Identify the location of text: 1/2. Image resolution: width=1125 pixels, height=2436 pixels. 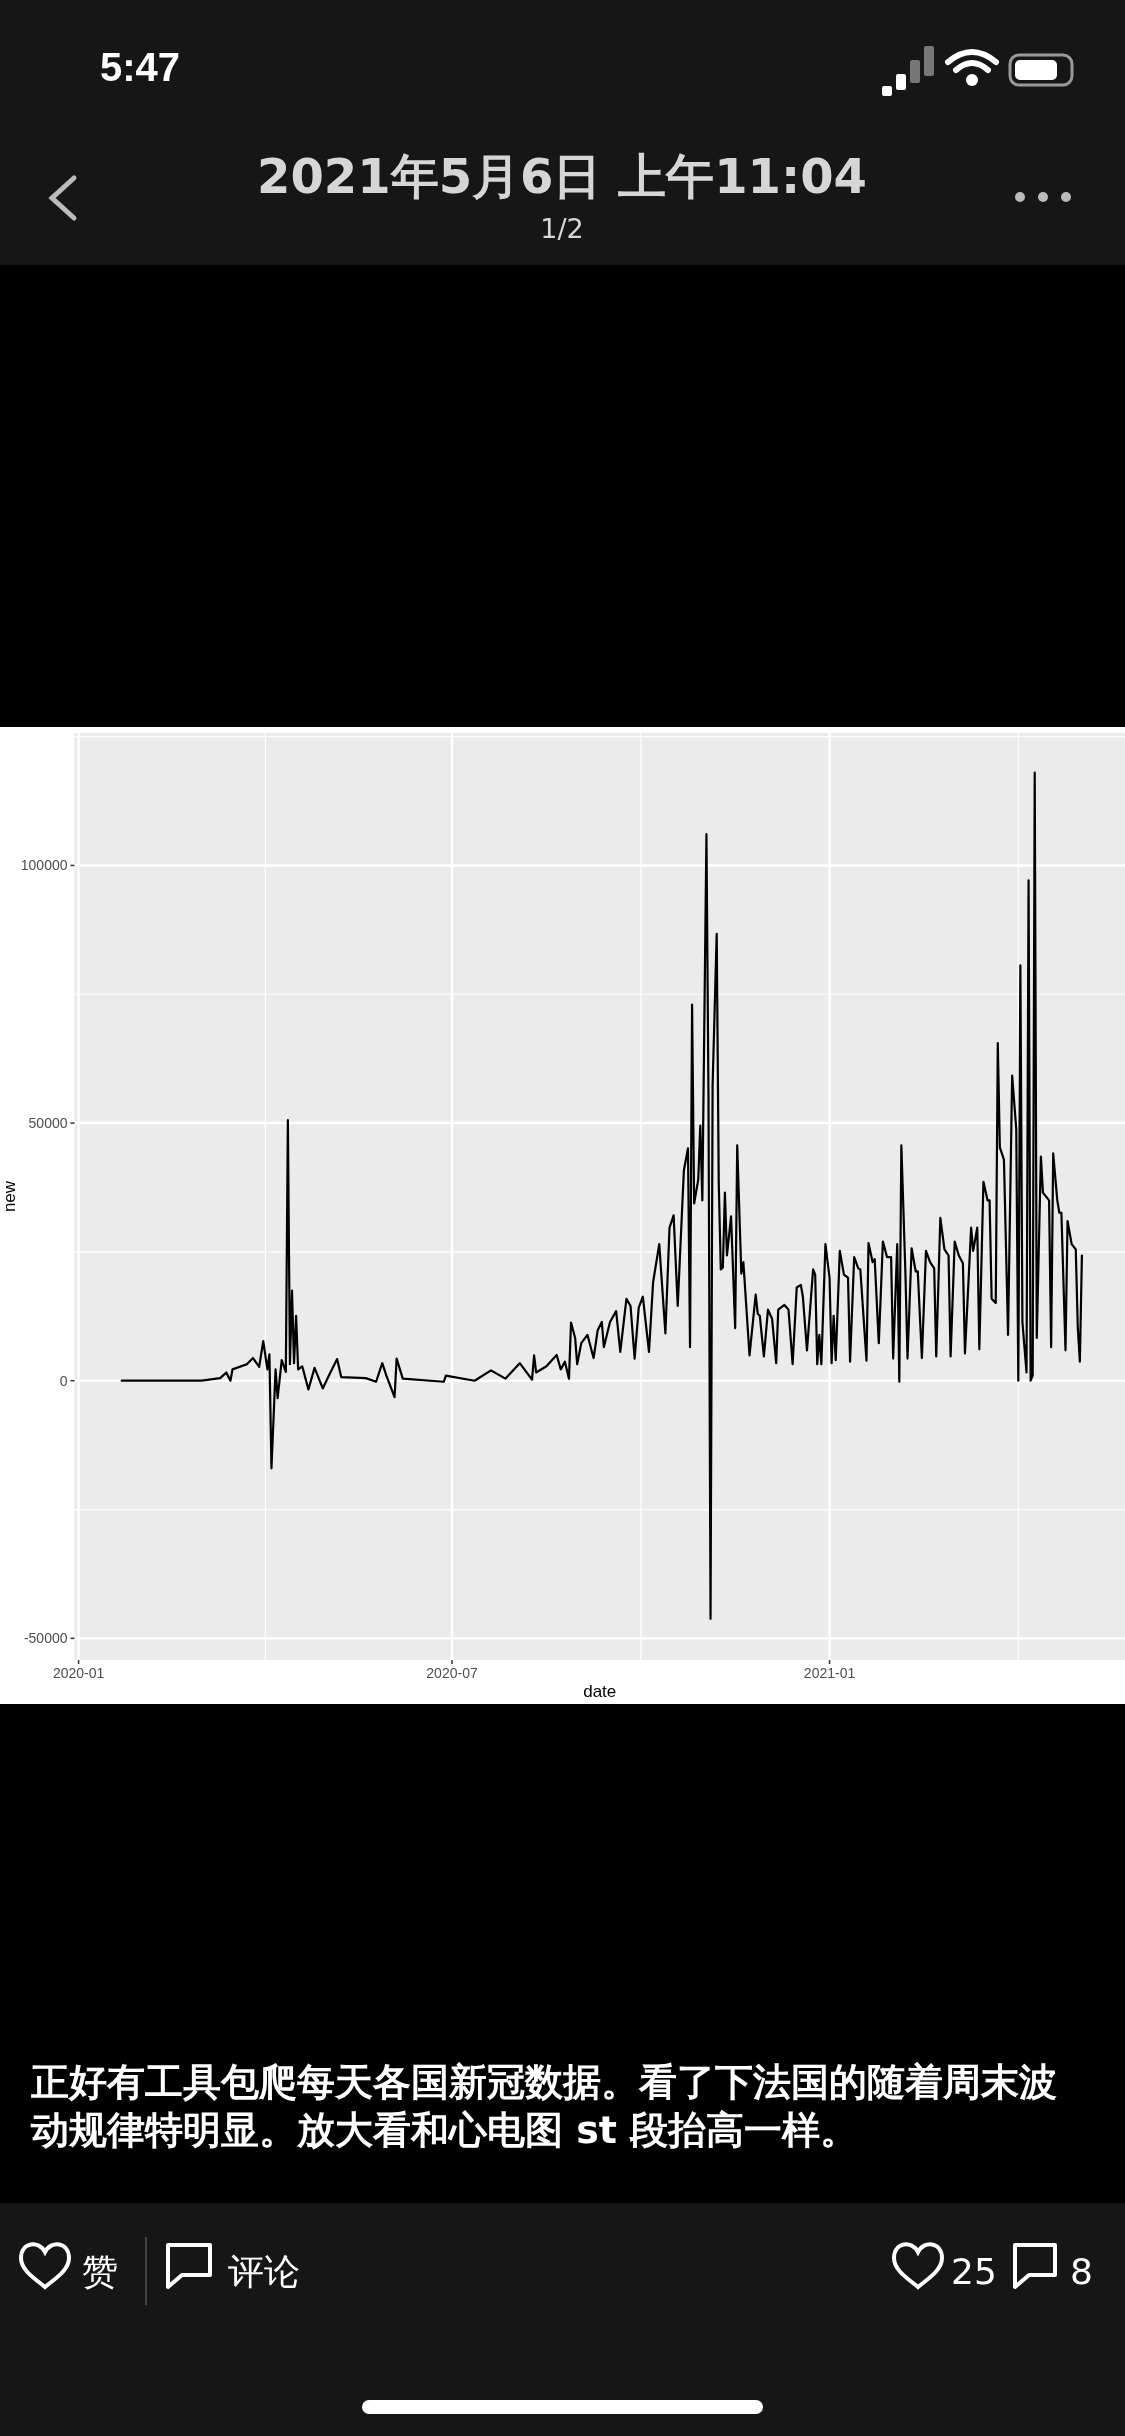
(562, 228).